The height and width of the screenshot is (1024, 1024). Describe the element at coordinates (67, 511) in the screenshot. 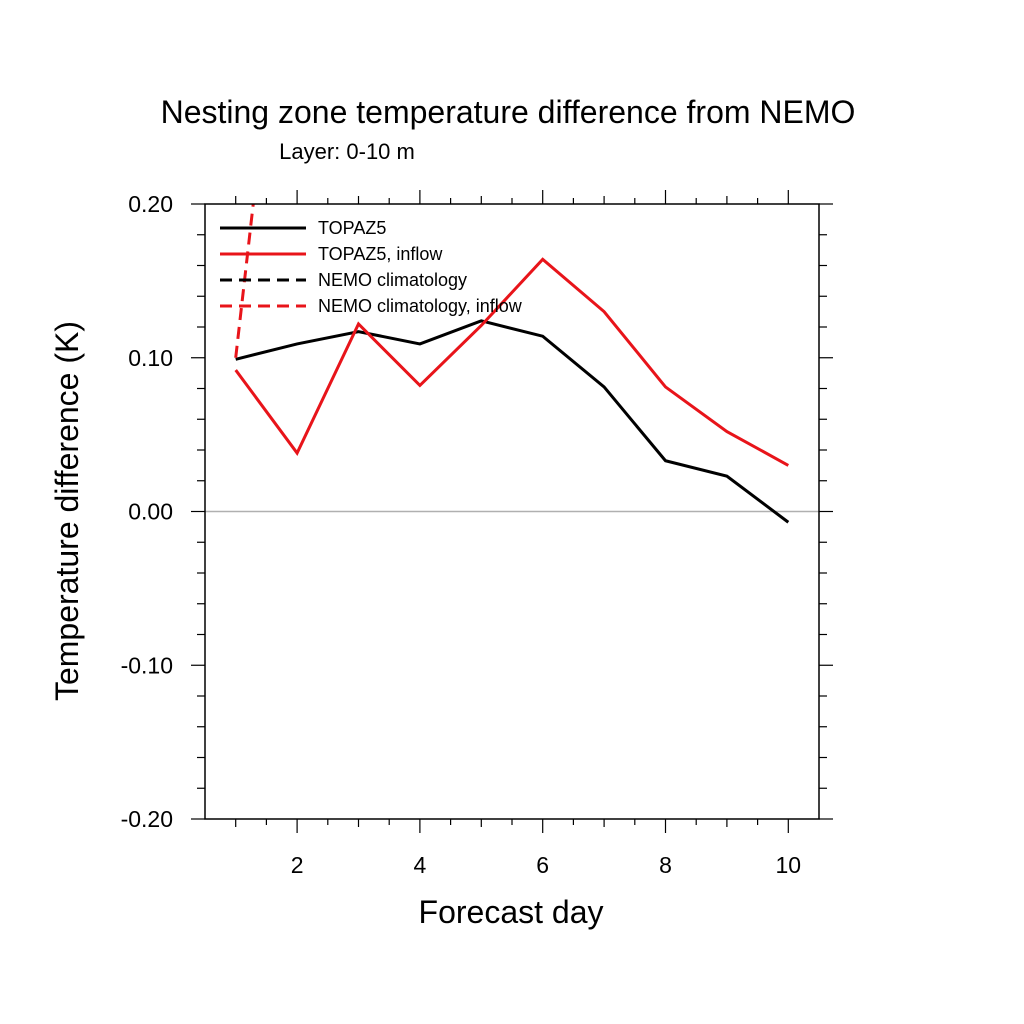

I see `y-axis-label: Temperature difference (K)` at that location.